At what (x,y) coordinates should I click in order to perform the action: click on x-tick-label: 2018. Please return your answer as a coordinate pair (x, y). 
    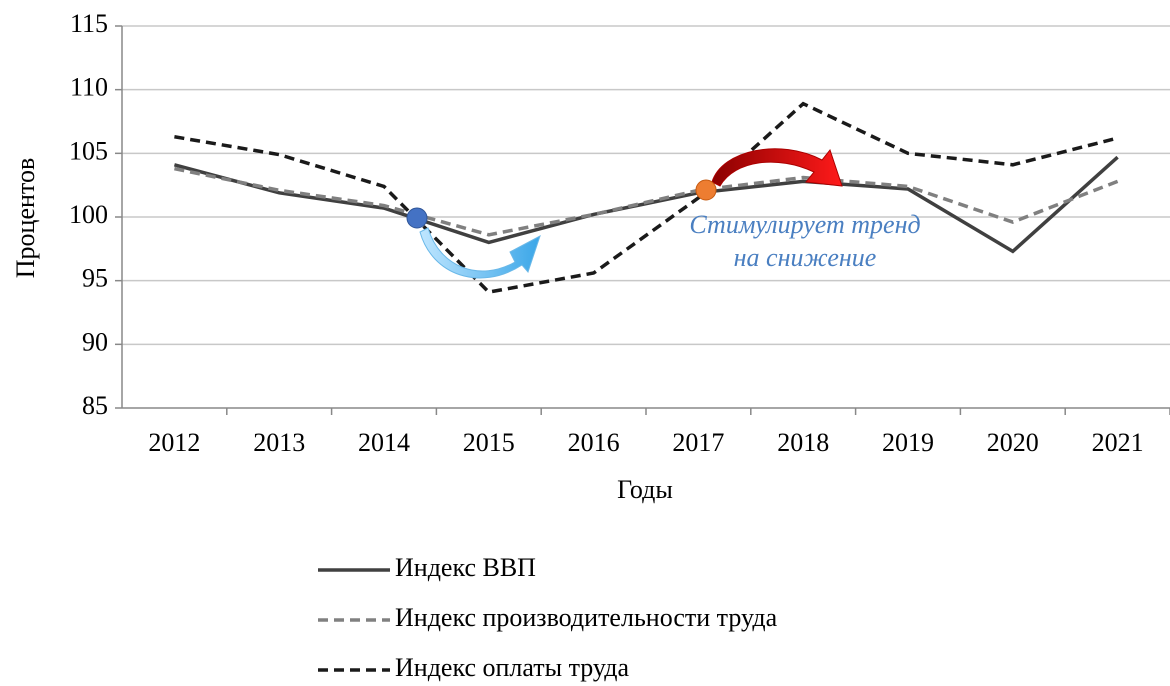
    Looking at the image, I should click on (803, 442).